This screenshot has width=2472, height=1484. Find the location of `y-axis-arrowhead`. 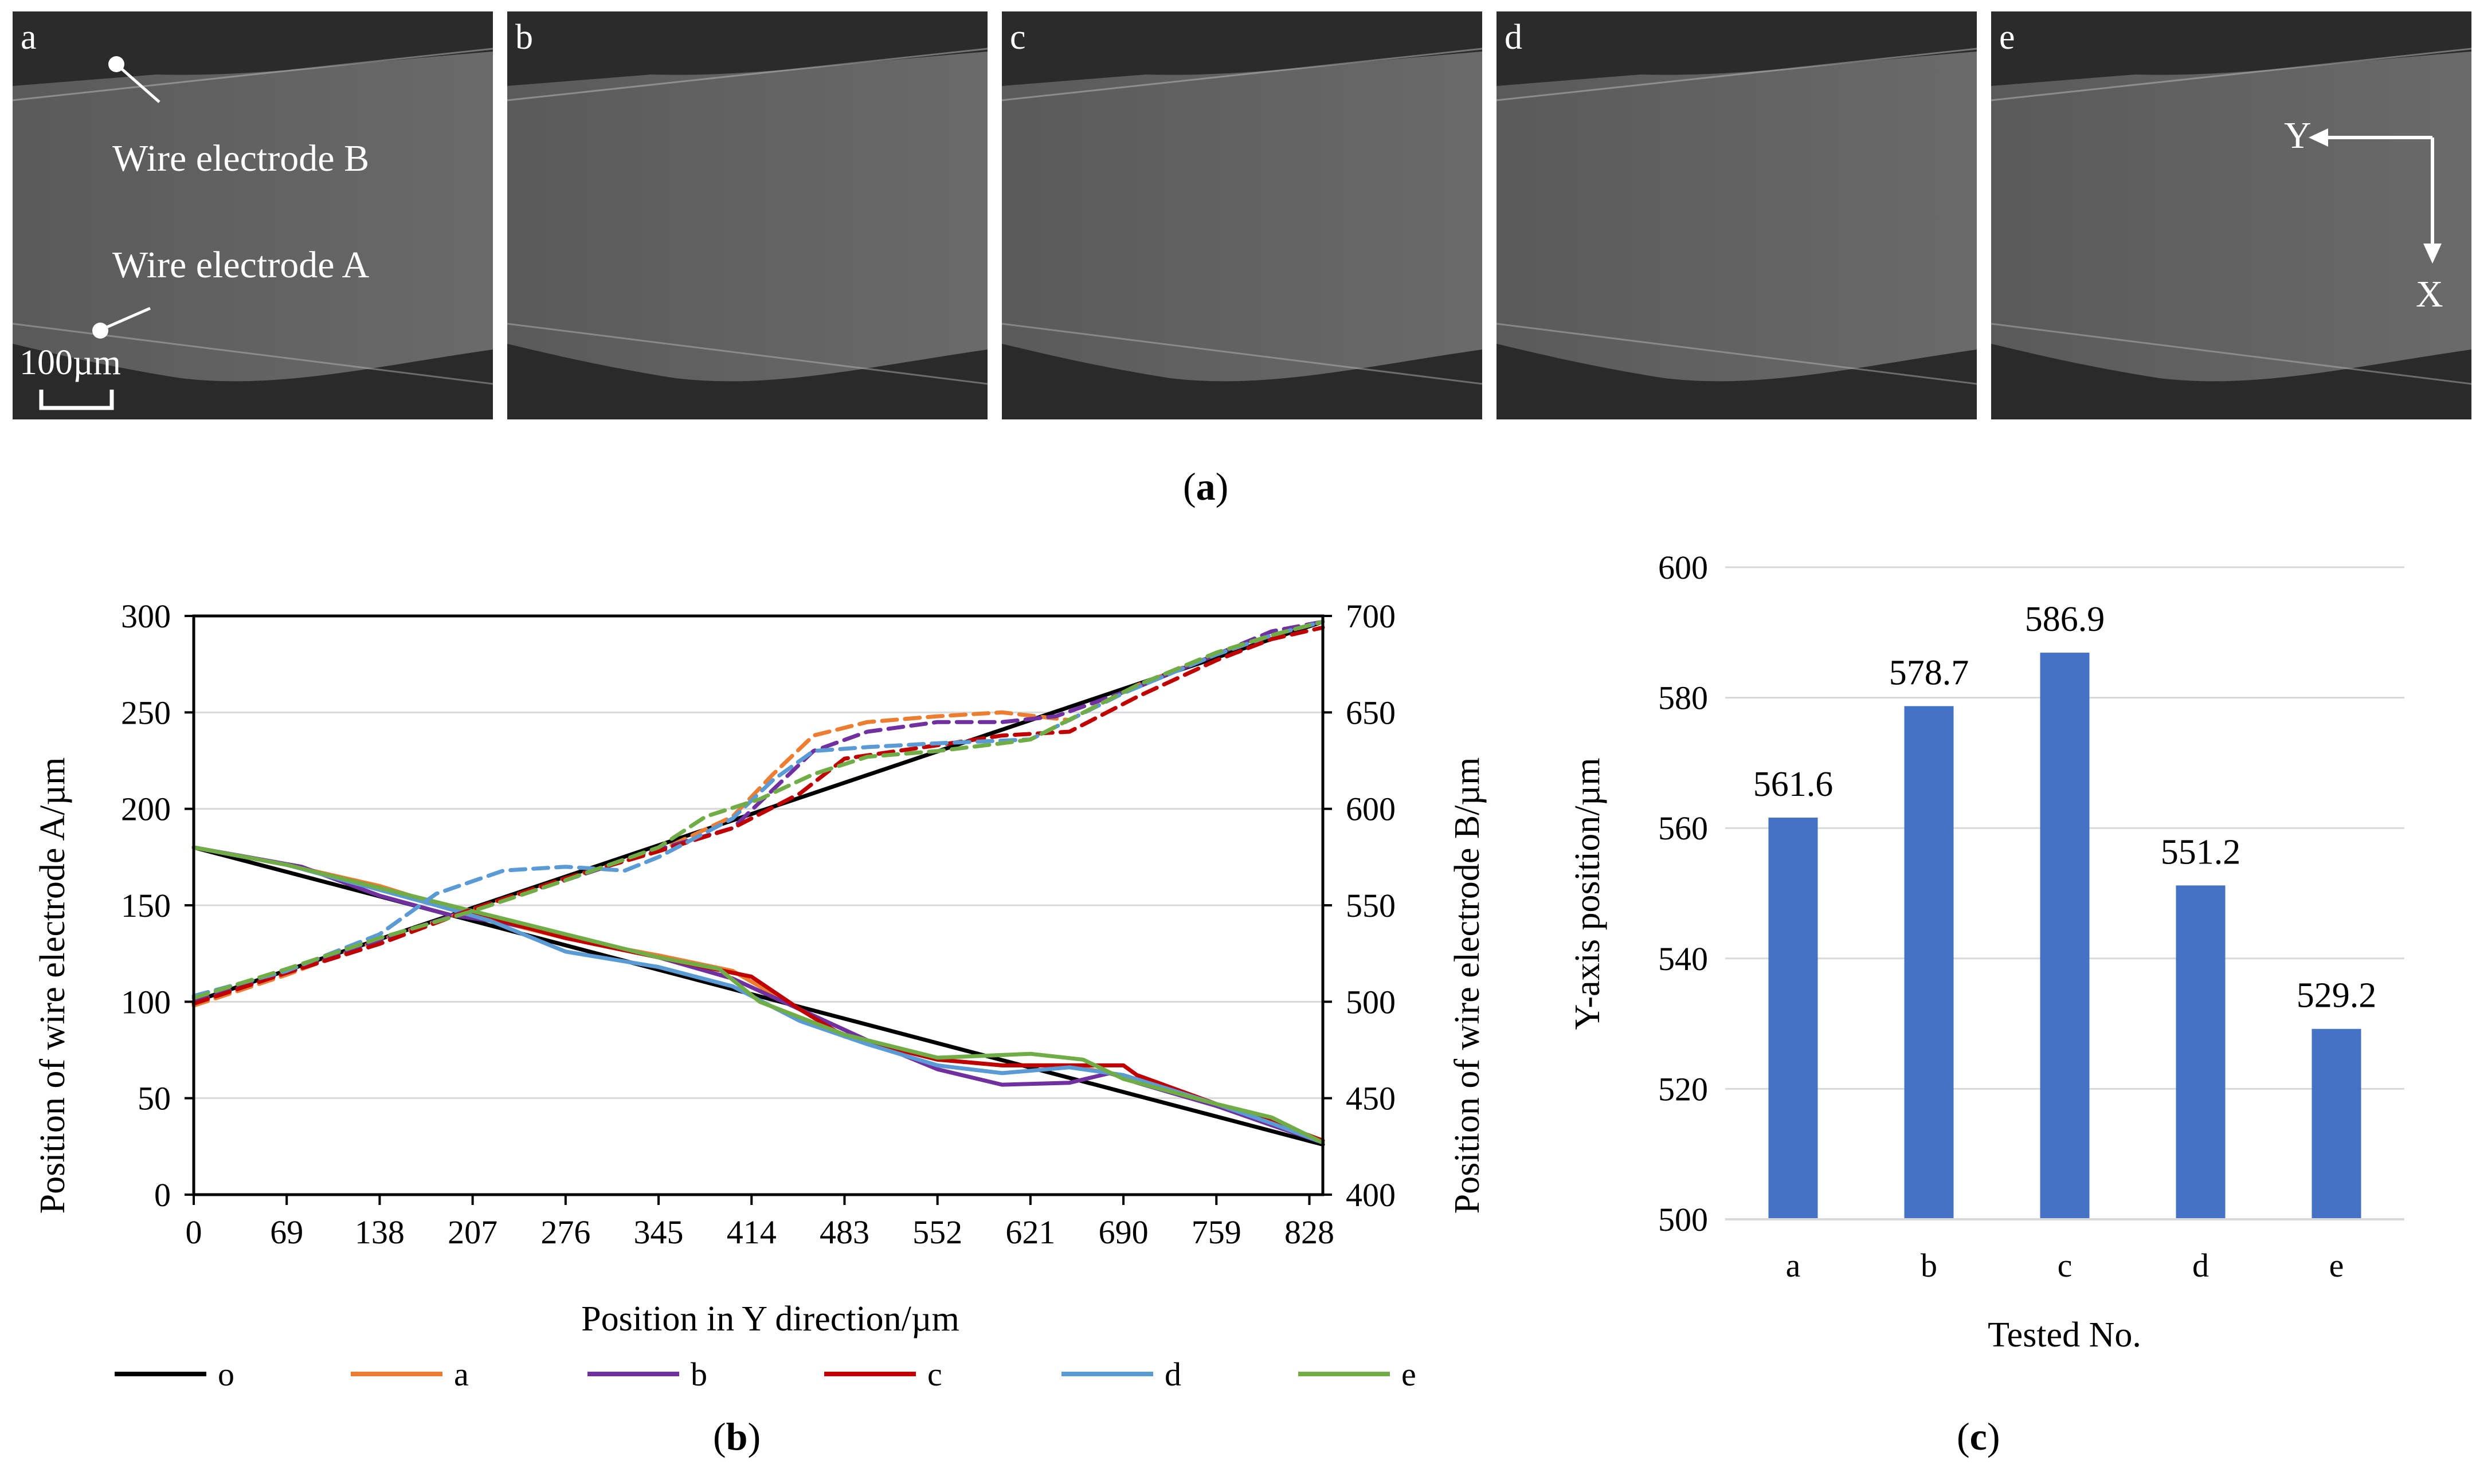

y-axis-arrowhead is located at coordinates (2318, 137).